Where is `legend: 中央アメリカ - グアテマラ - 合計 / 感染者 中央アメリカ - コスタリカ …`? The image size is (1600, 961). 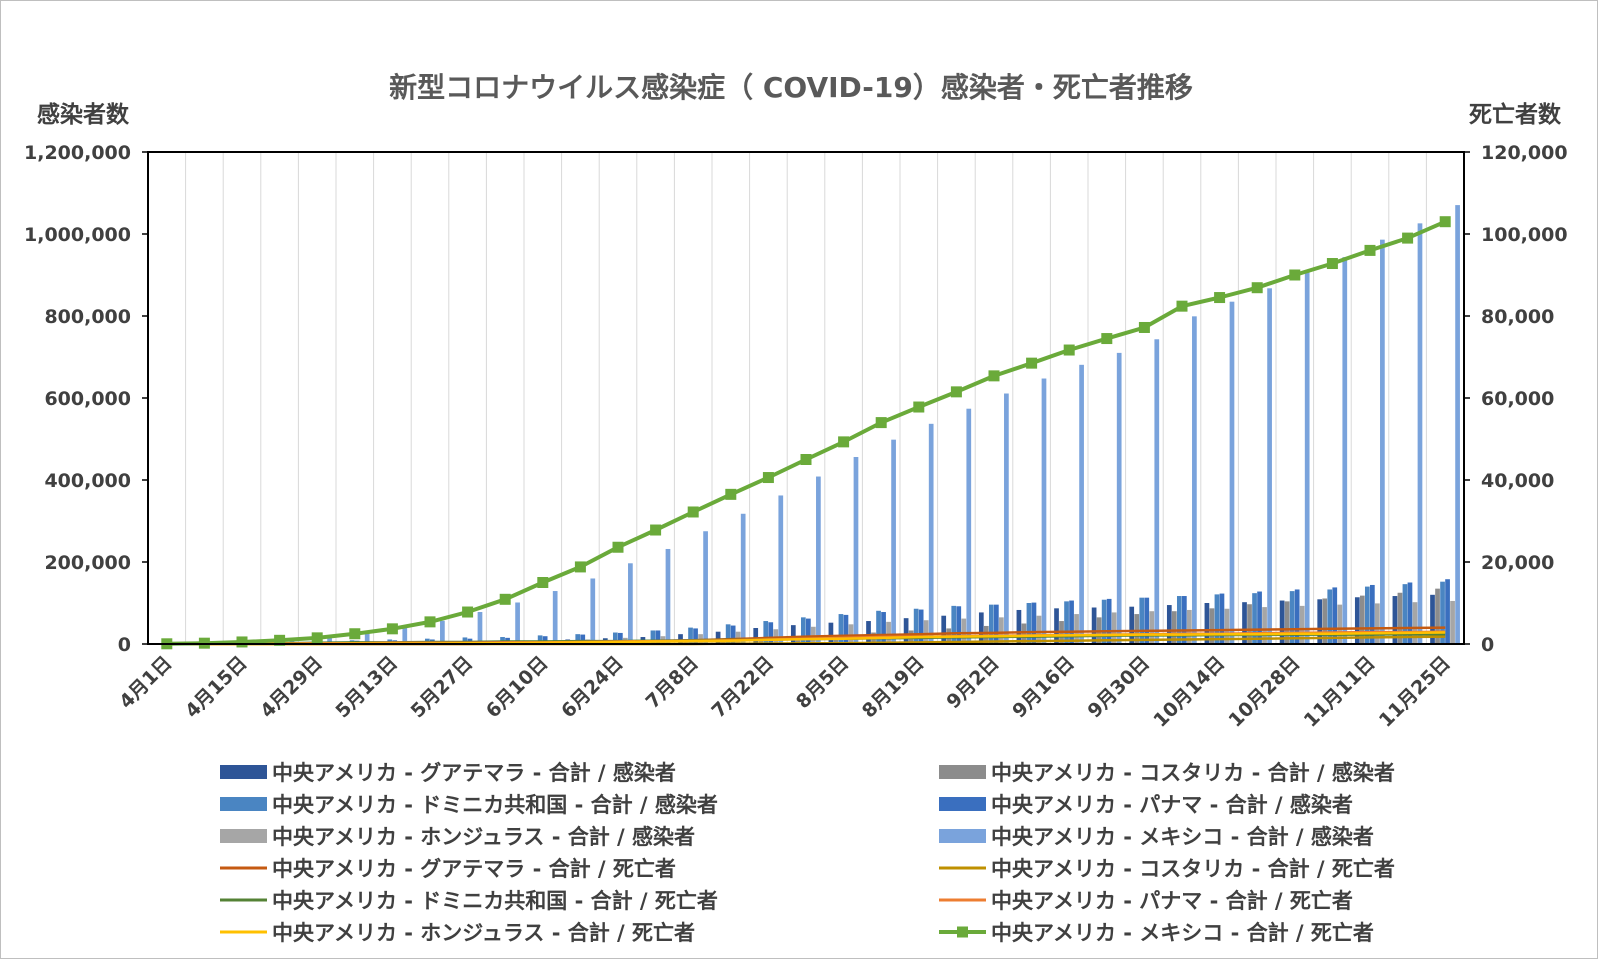 legend: 中央アメリカ - グアテマラ - 合計 / 感染者 中央アメリカ - コスタリカ … is located at coordinates (807, 853).